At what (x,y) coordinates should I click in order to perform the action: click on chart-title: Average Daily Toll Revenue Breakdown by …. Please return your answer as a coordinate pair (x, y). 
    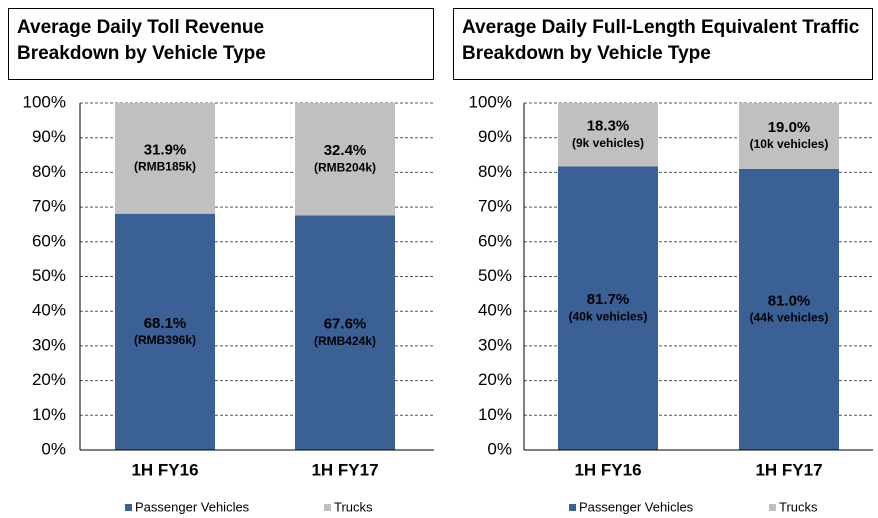
    Looking at the image, I should click on (141, 40).